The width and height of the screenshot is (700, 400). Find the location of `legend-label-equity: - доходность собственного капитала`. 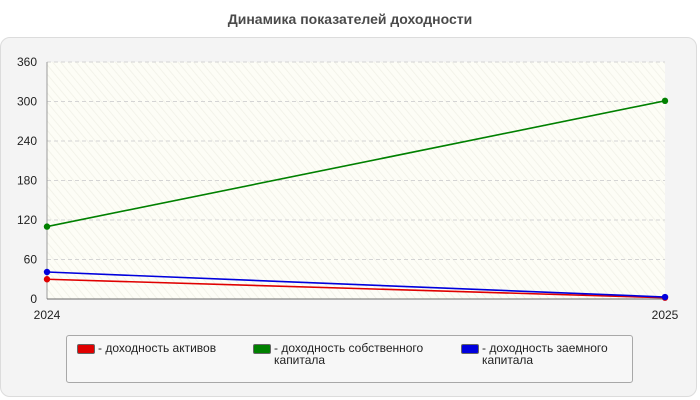

legend-label-equity: - доходность собственного капитала is located at coordinates (349, 354).